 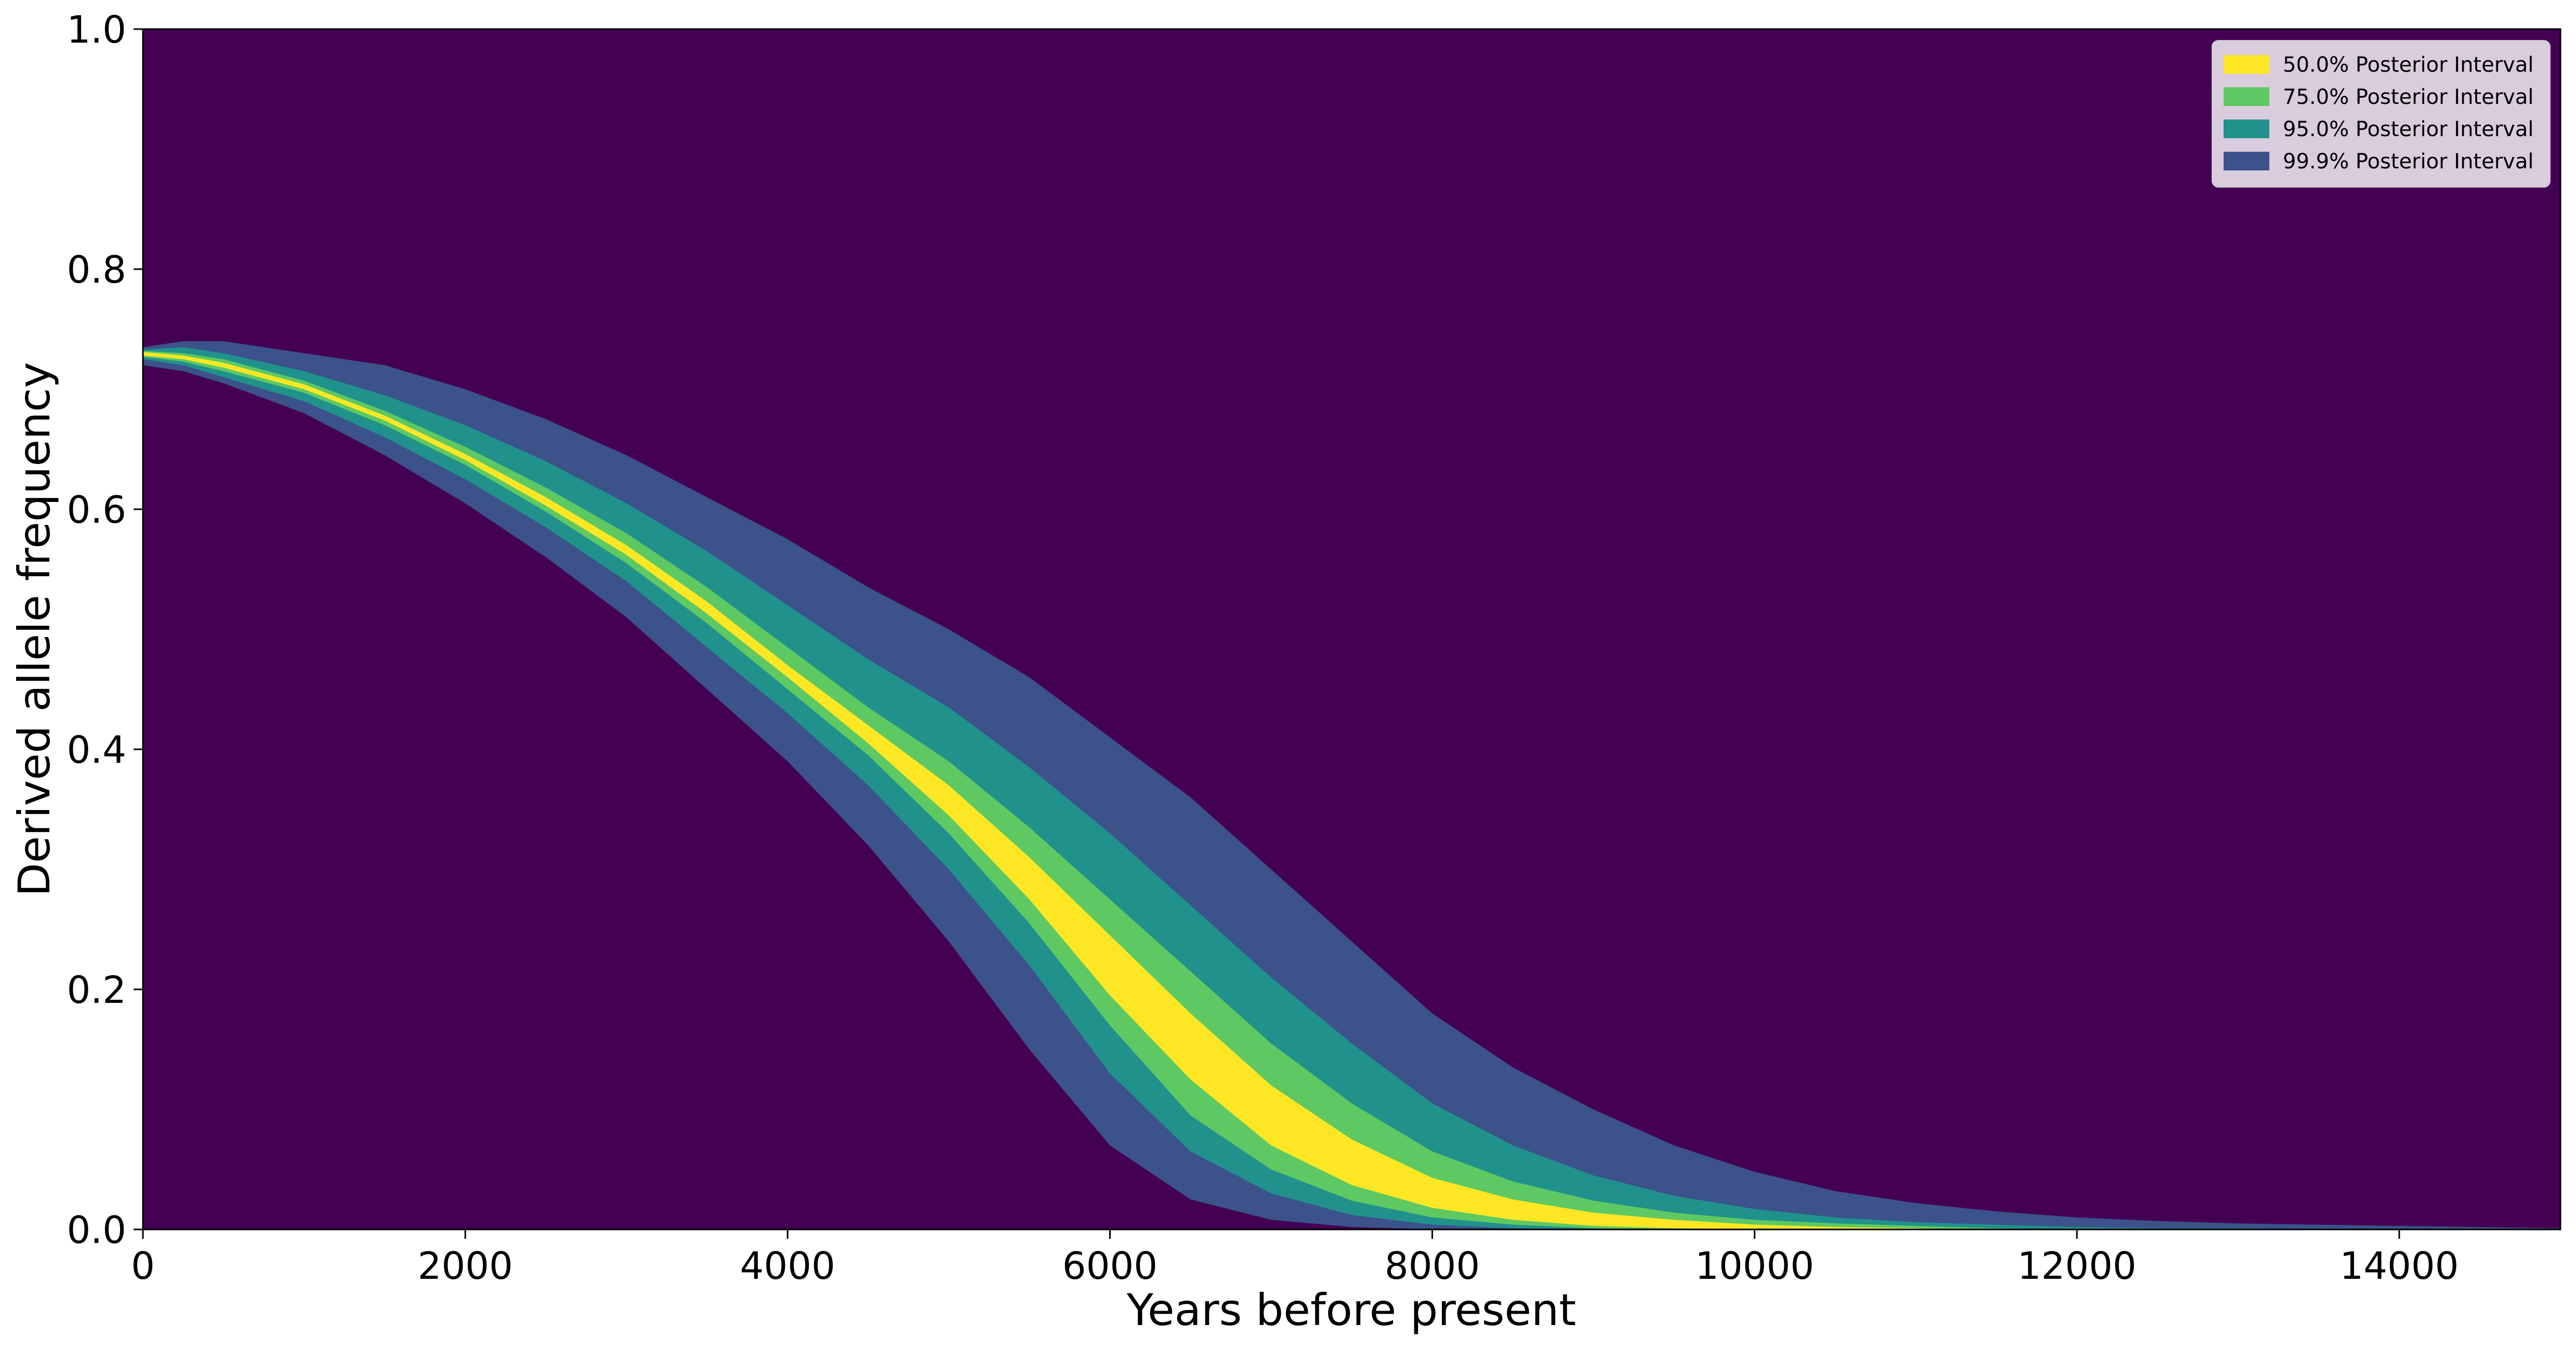 I want to click on x-tick-label: 6000, so click(x=1110, y=1266).